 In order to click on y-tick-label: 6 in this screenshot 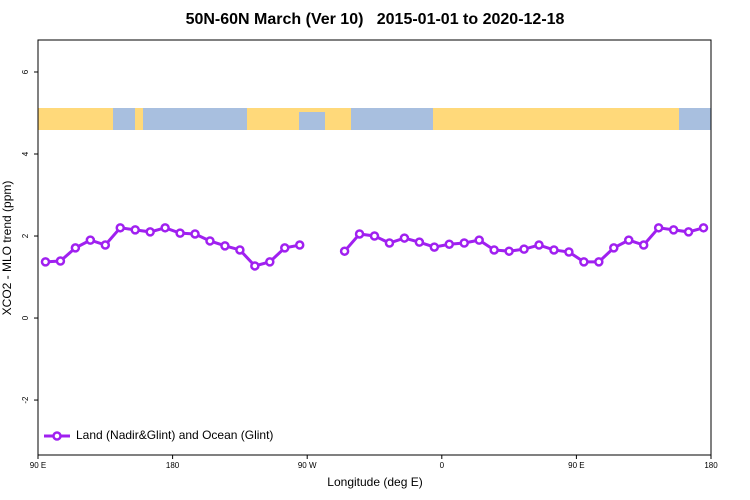, I will do `click(25, 71)`.